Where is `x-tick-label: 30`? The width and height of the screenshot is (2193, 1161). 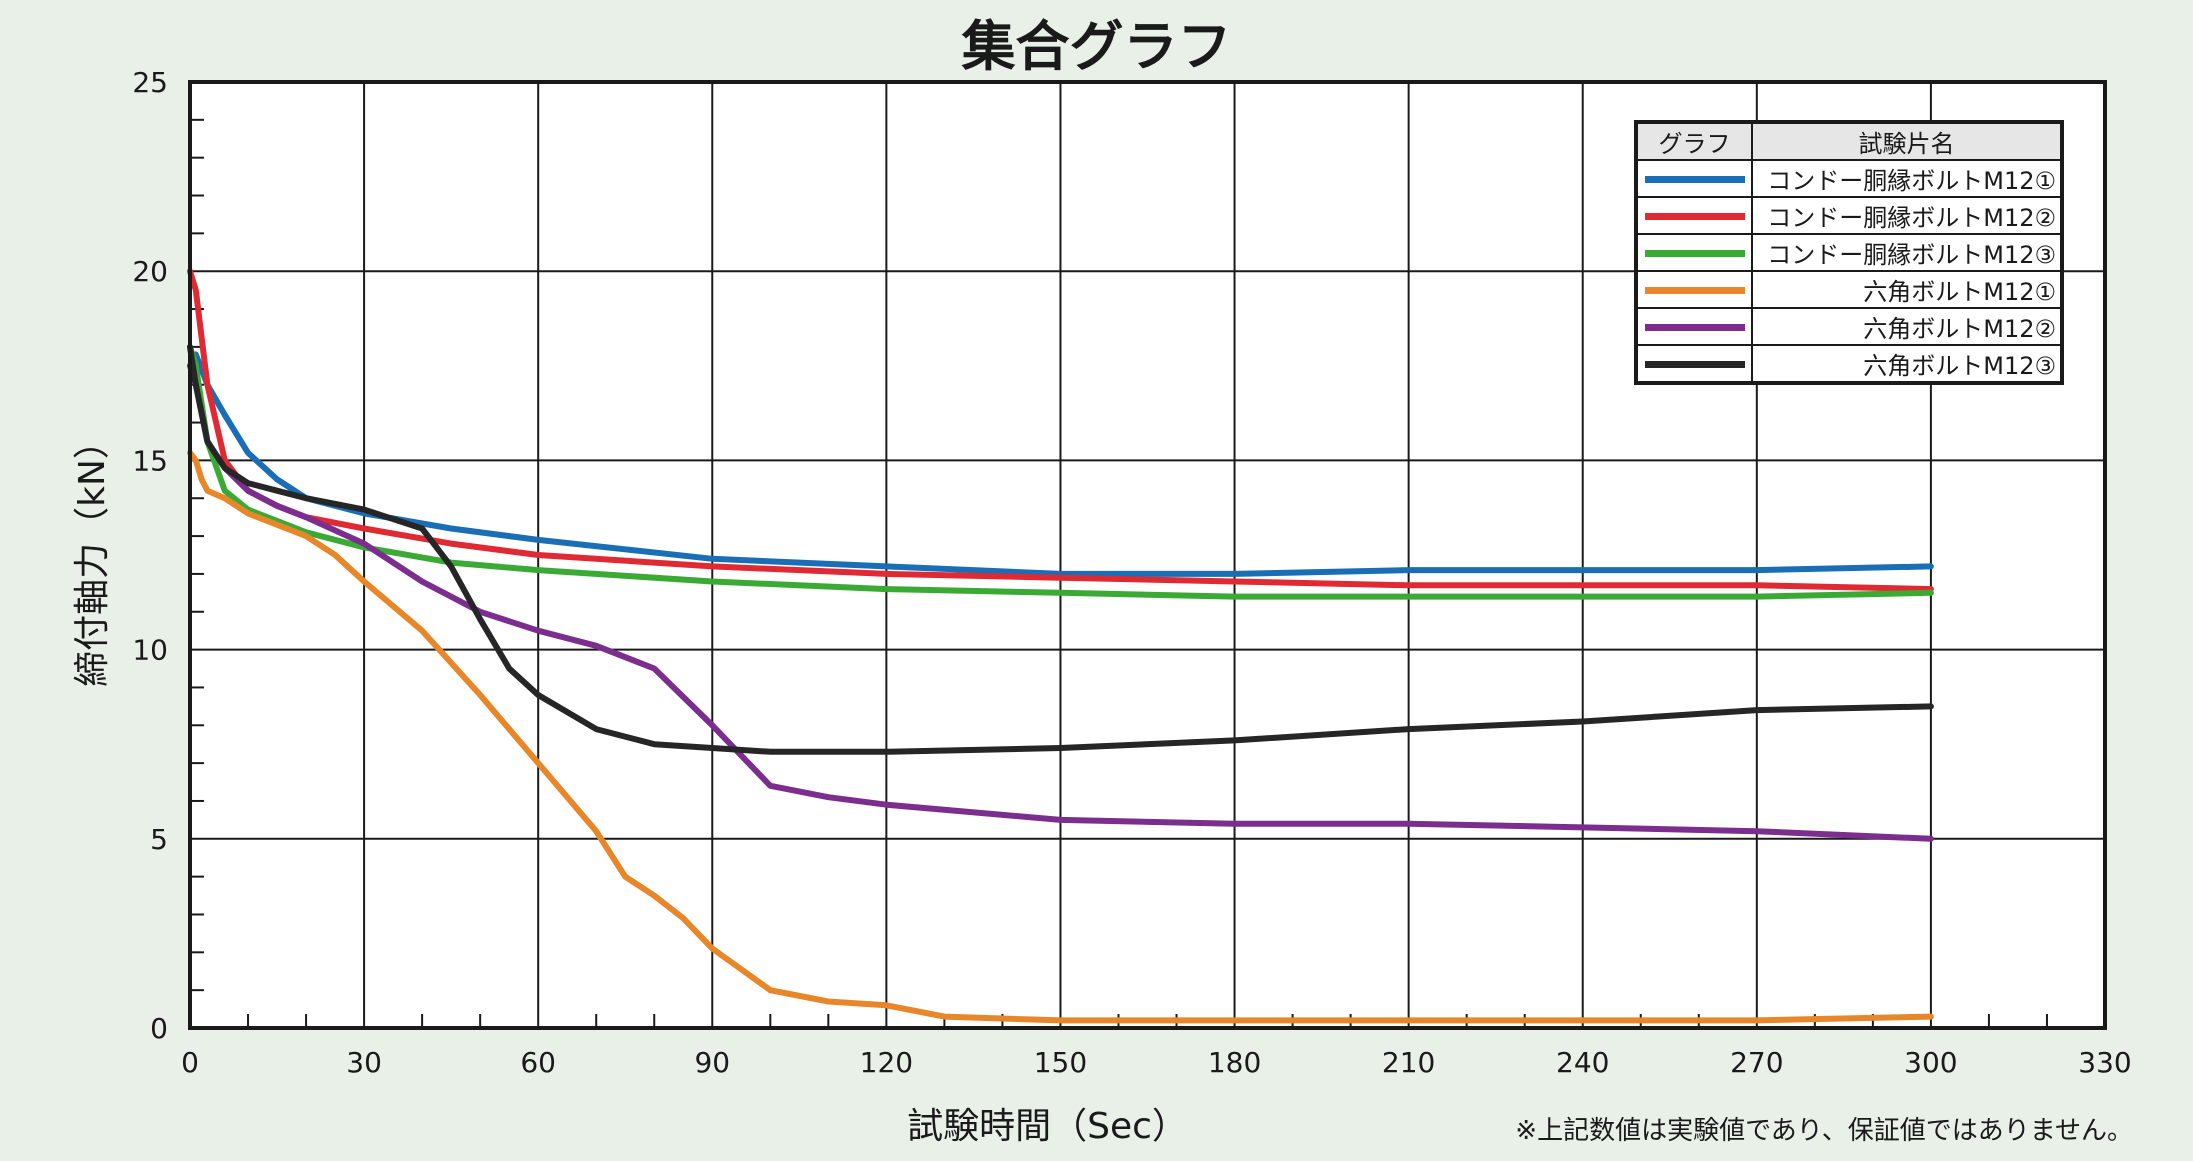
x-tick-label: 30 is located at coordinates (364, 1062).